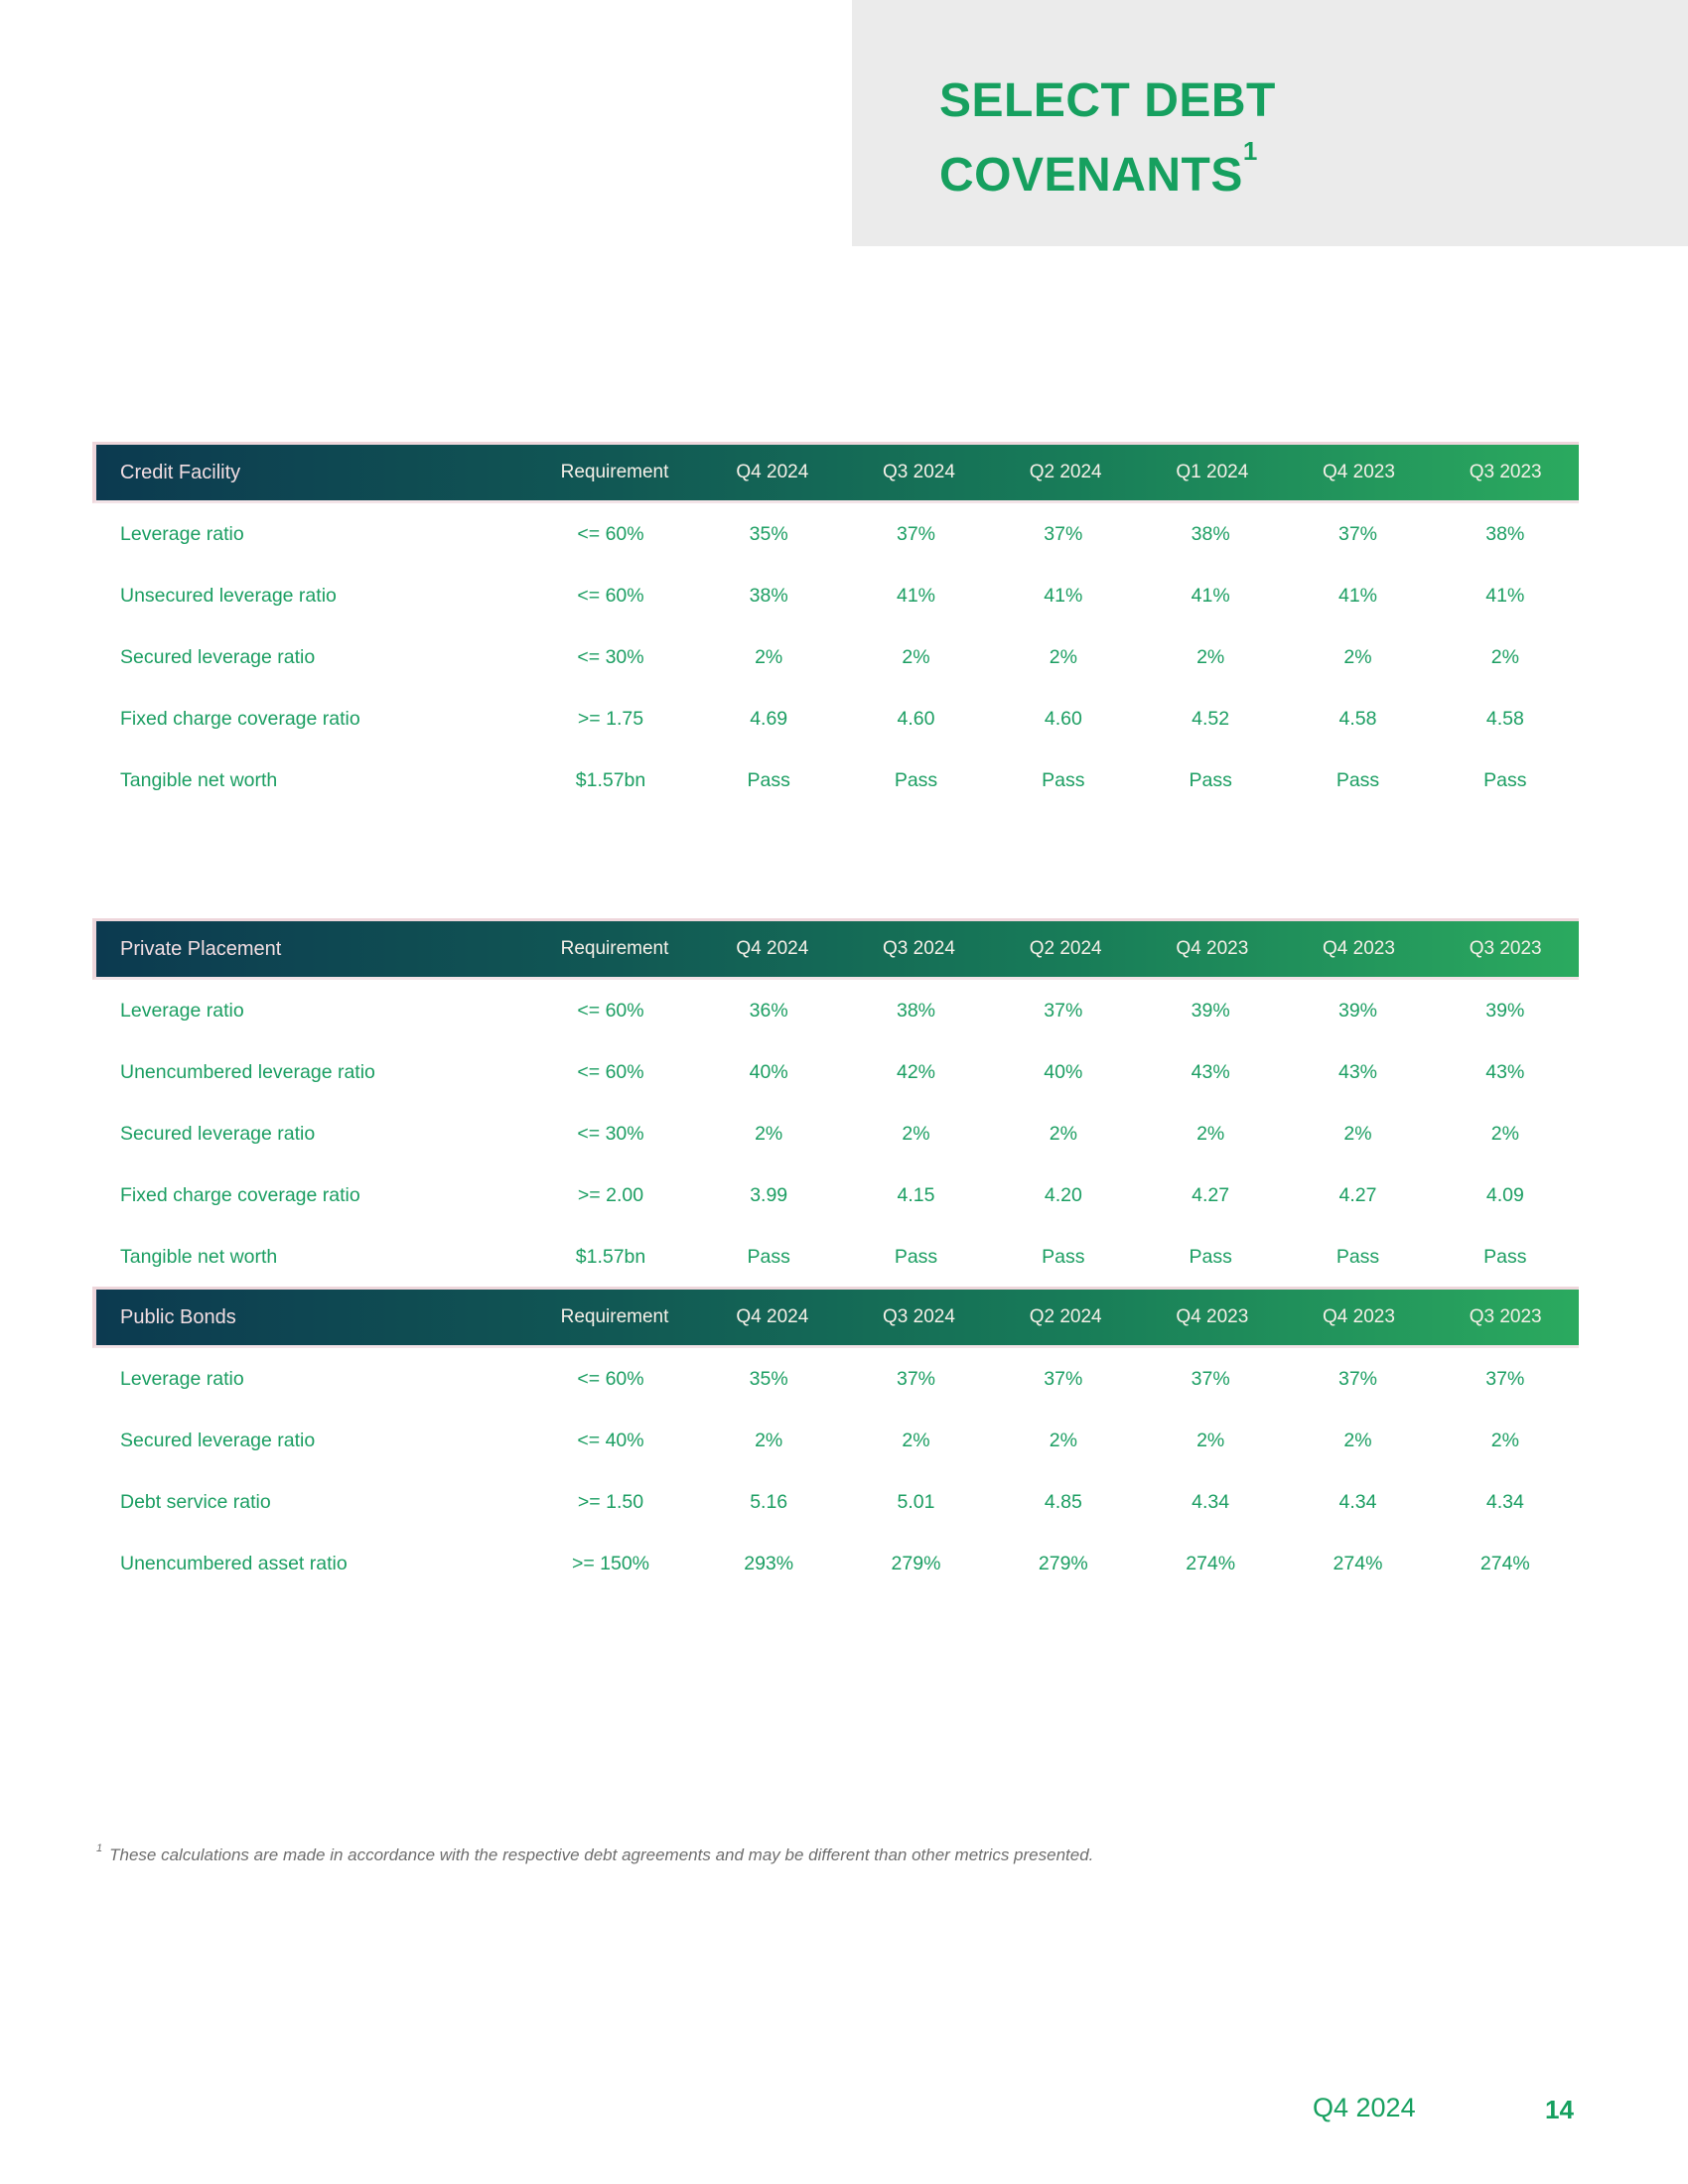 This screenshot has width=1688, height=2184. What do you see at coordinates (1063, 1194) in the screenshot?
I see `cell-value: 4.20` at bounding box center [1063, 1194].